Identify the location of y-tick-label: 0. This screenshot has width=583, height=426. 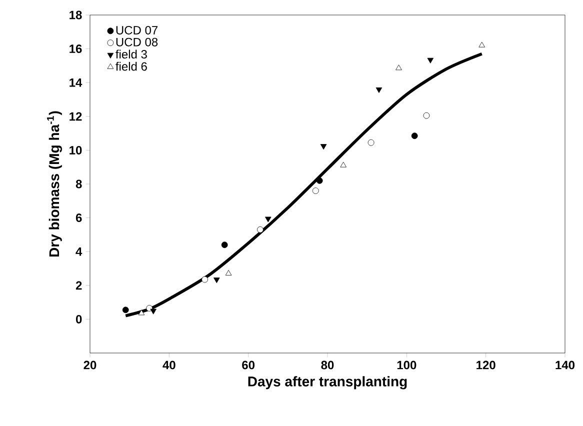
(79, 319).